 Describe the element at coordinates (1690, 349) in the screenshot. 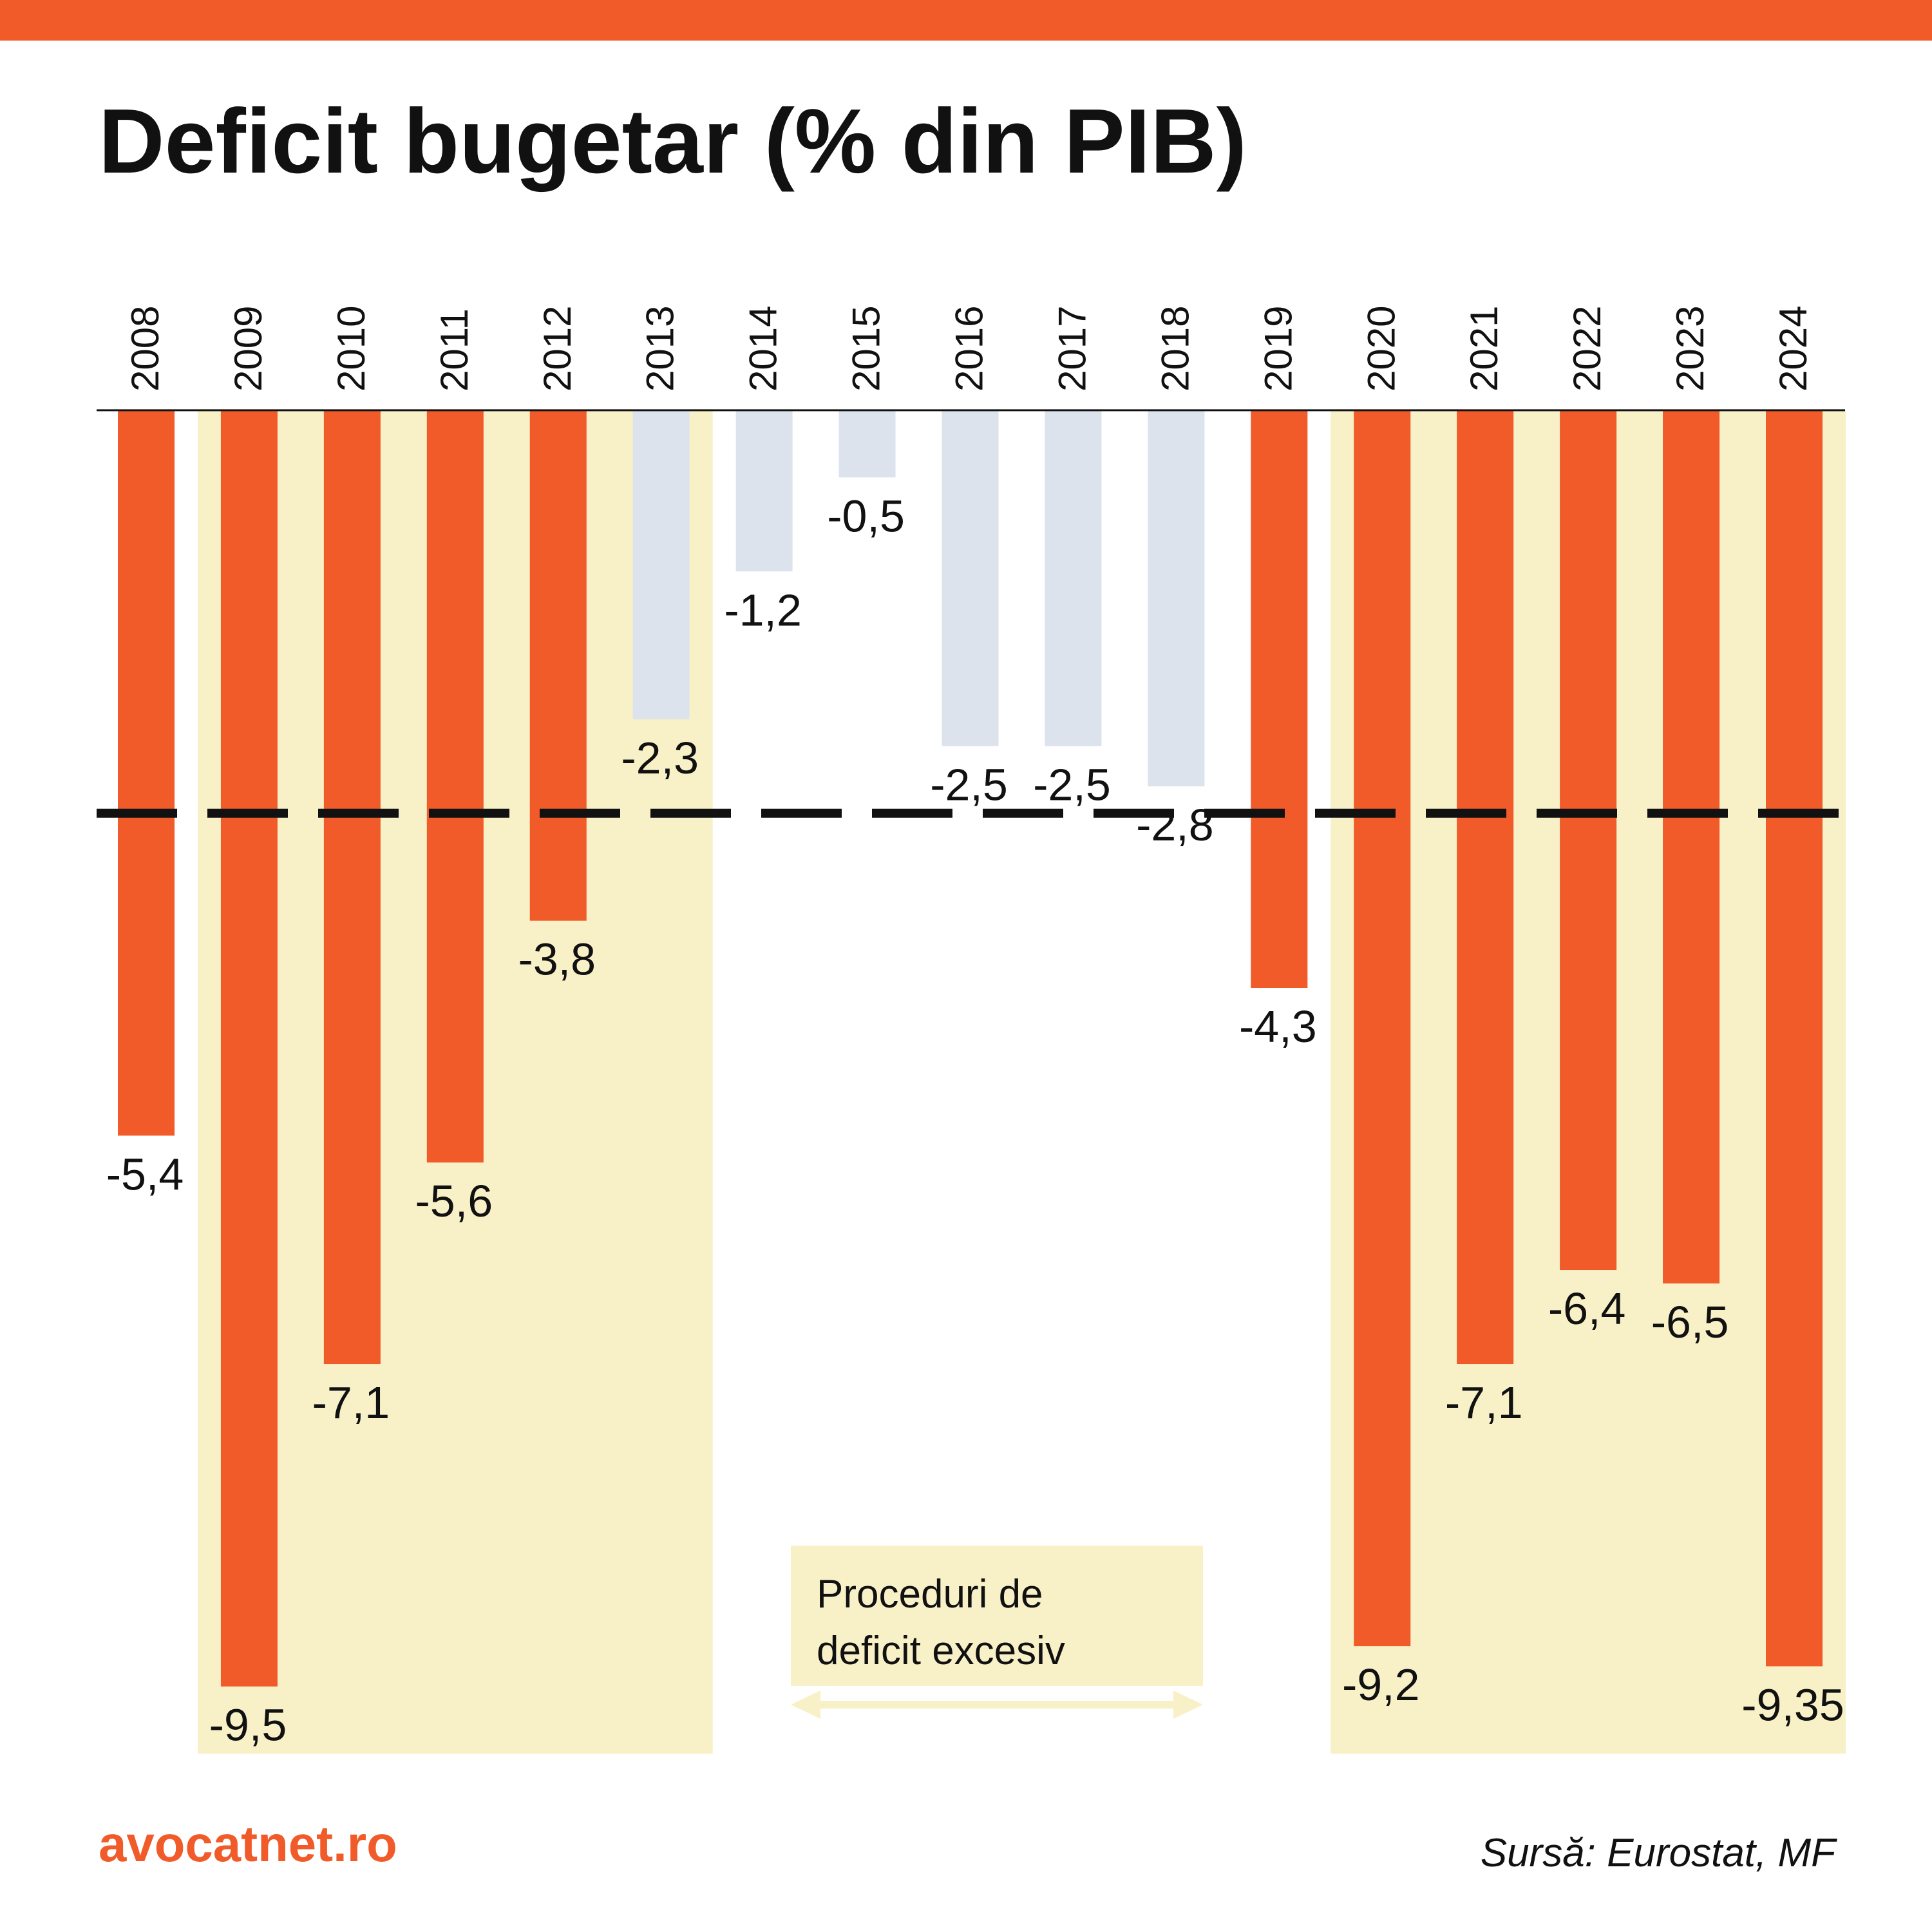

I see `tick-label-2023: 2023` at that location.